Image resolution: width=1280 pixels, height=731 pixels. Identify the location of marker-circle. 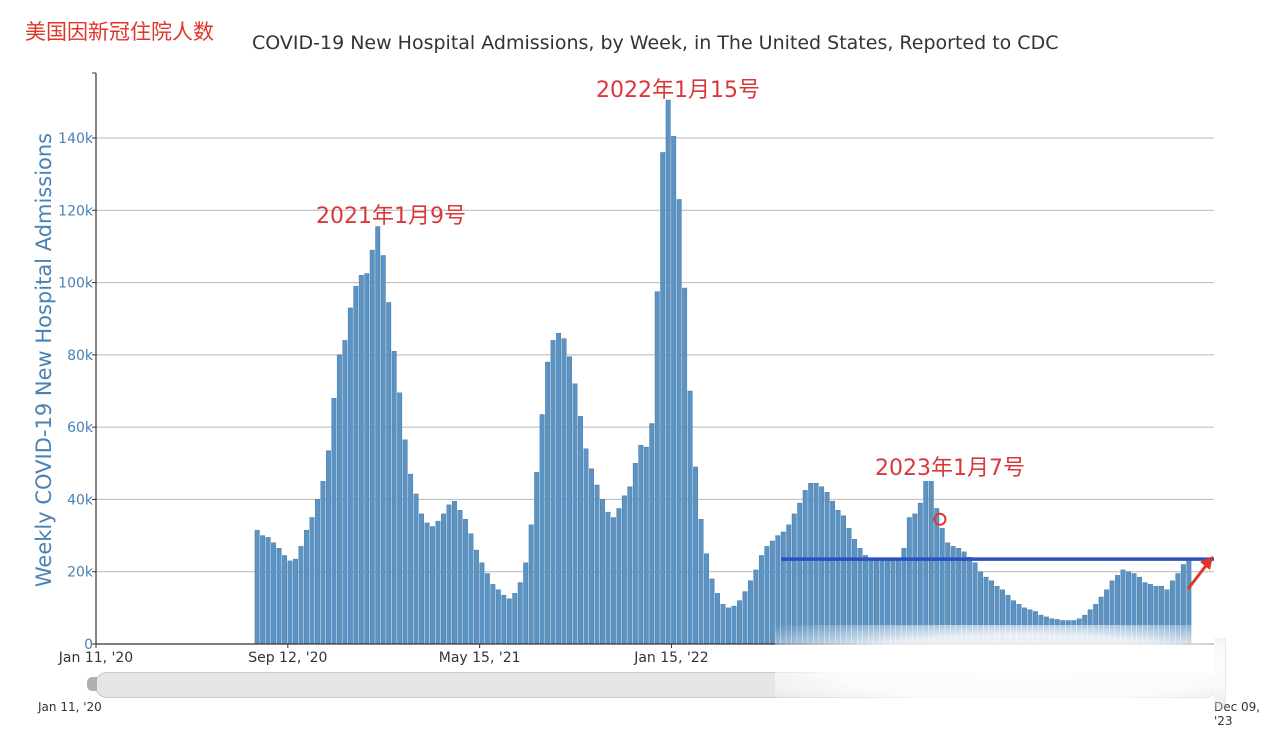
(940, 519).